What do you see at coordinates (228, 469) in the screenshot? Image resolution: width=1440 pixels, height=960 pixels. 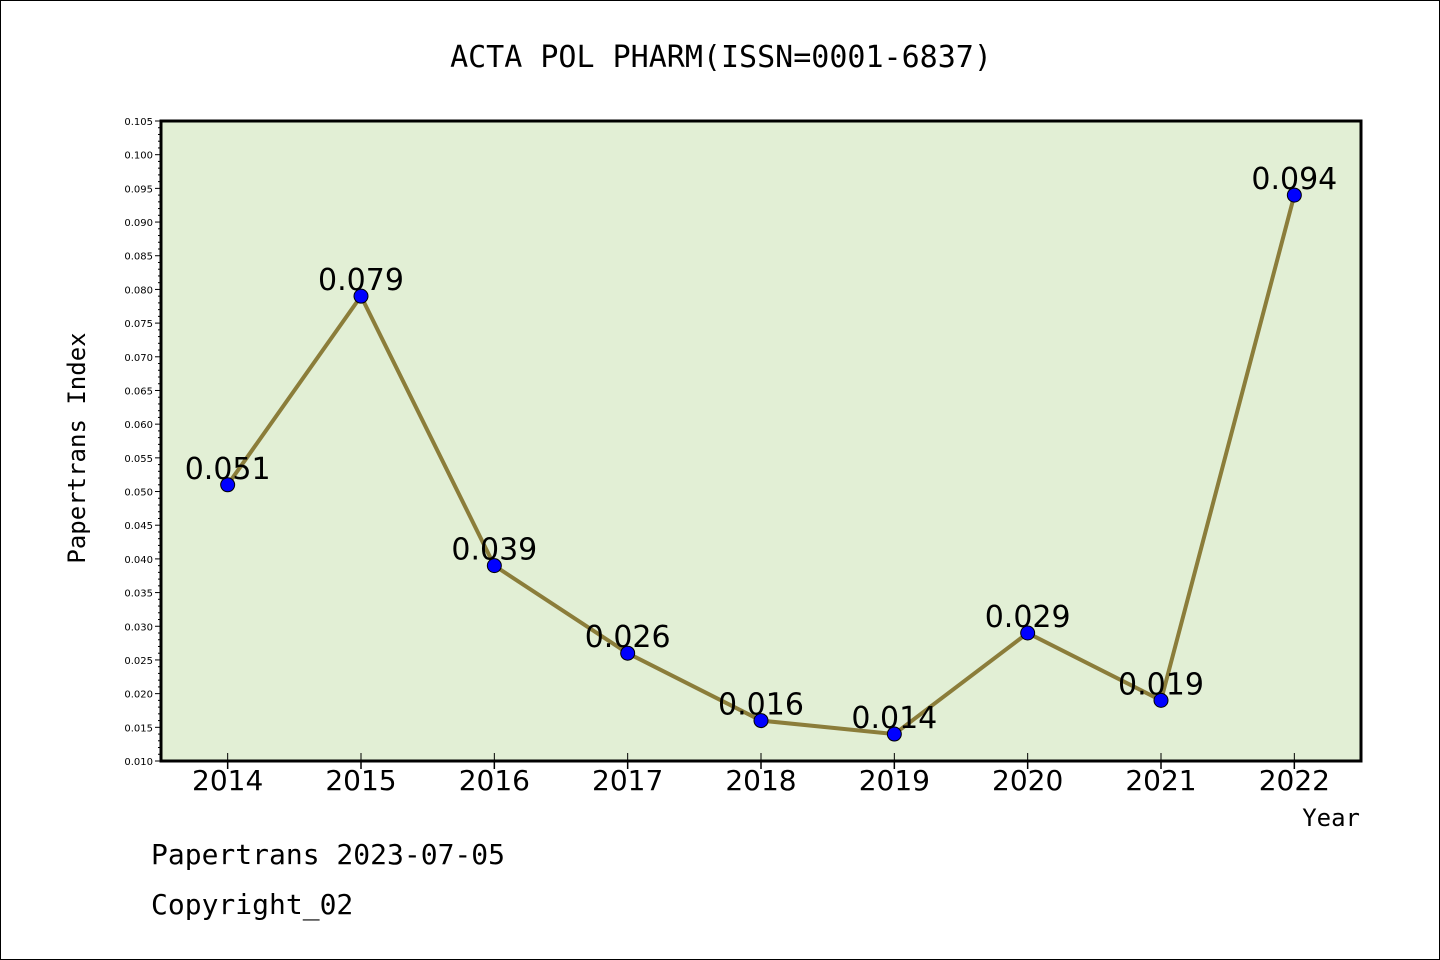 I see `data-label: 0.051` at bounding box center [228, 469].